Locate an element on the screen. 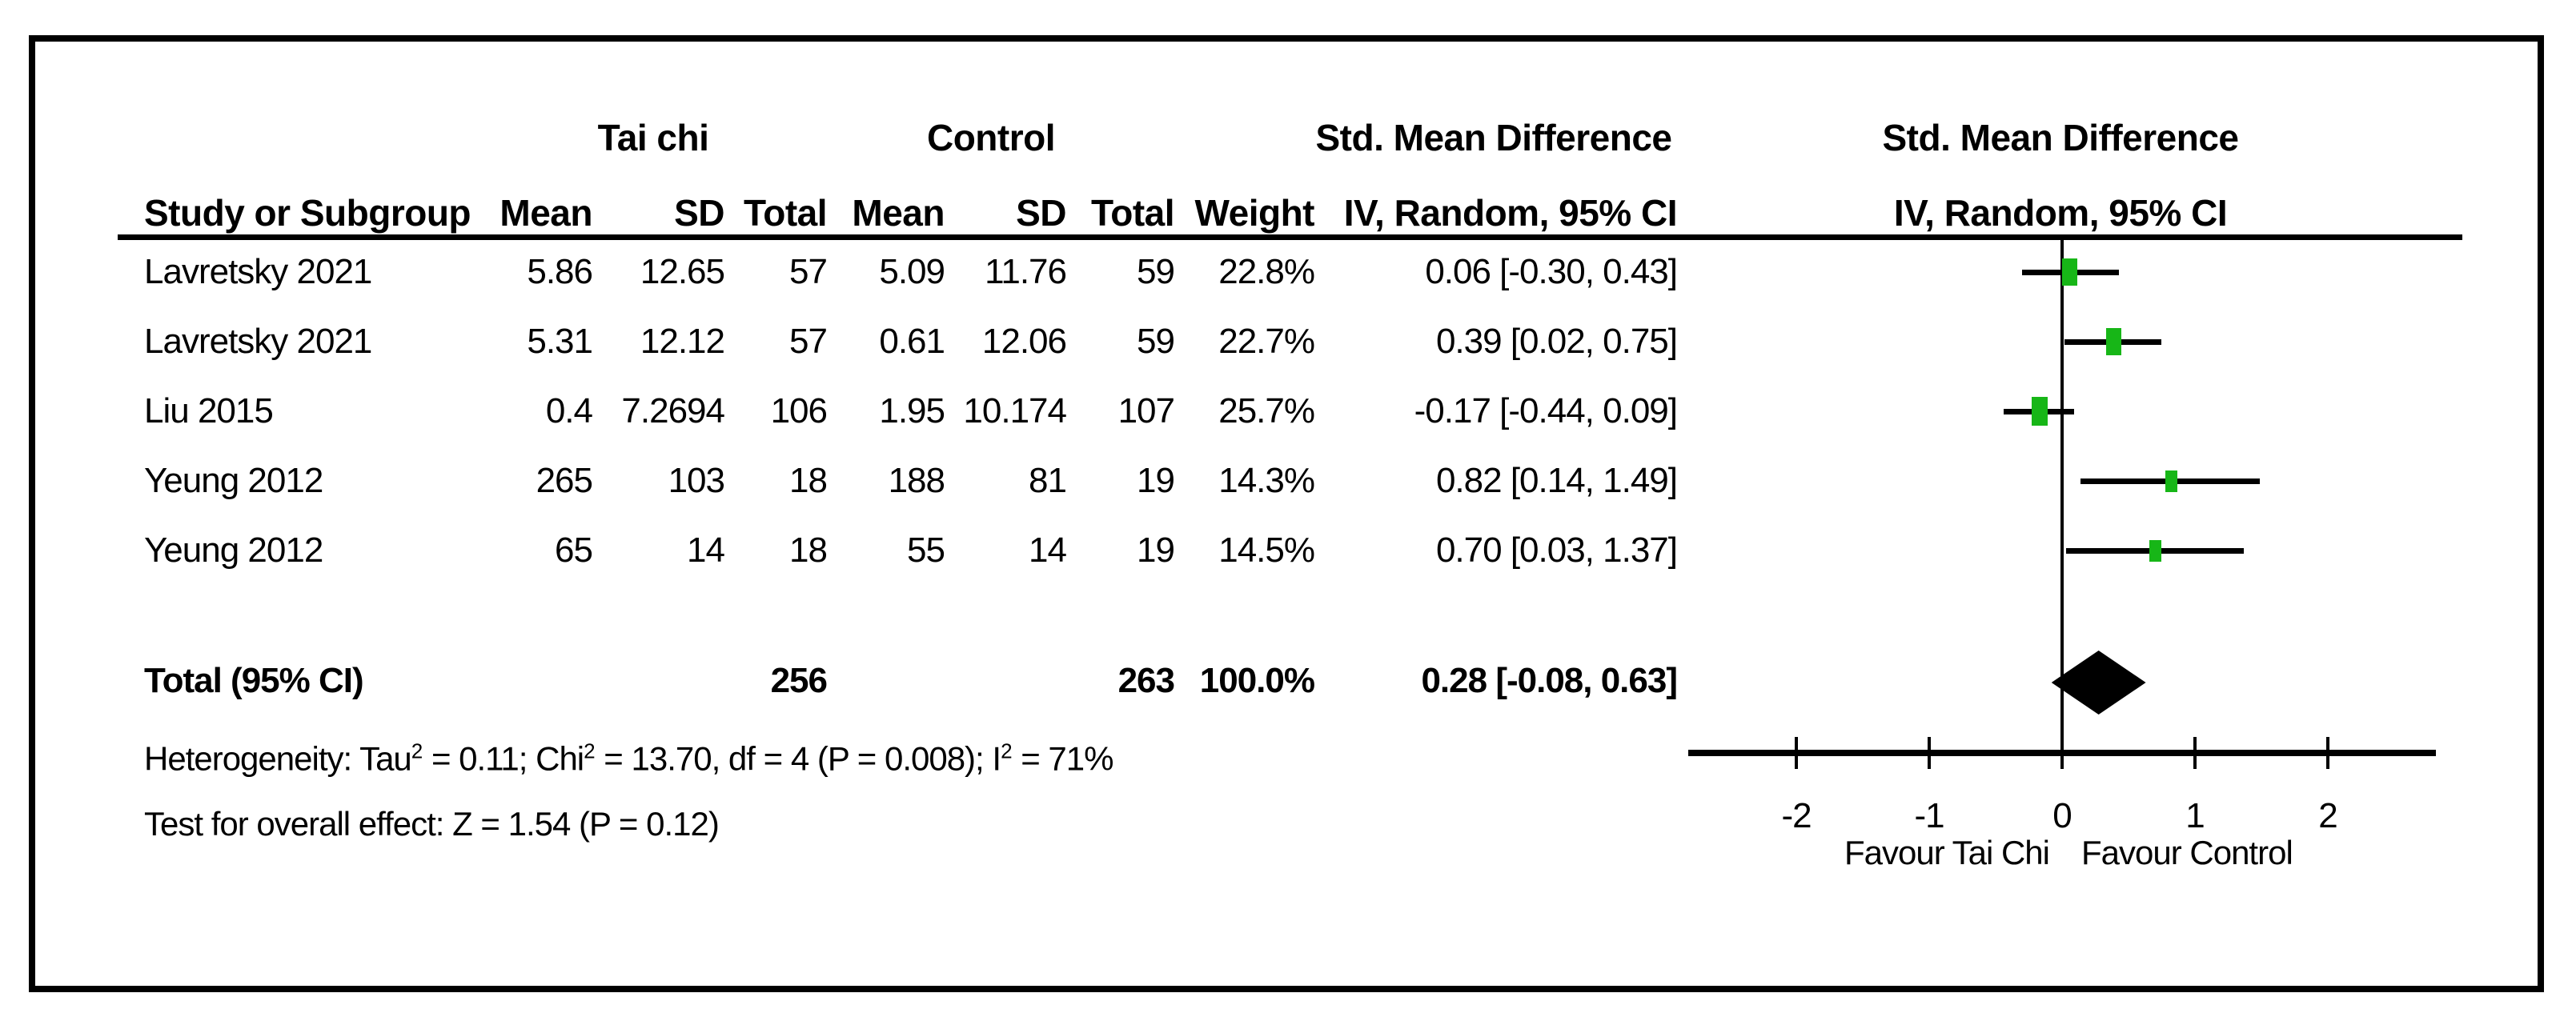 The image size is (2576, 1017). total-weight: 100.0% is located at coordinates (1257, 680).